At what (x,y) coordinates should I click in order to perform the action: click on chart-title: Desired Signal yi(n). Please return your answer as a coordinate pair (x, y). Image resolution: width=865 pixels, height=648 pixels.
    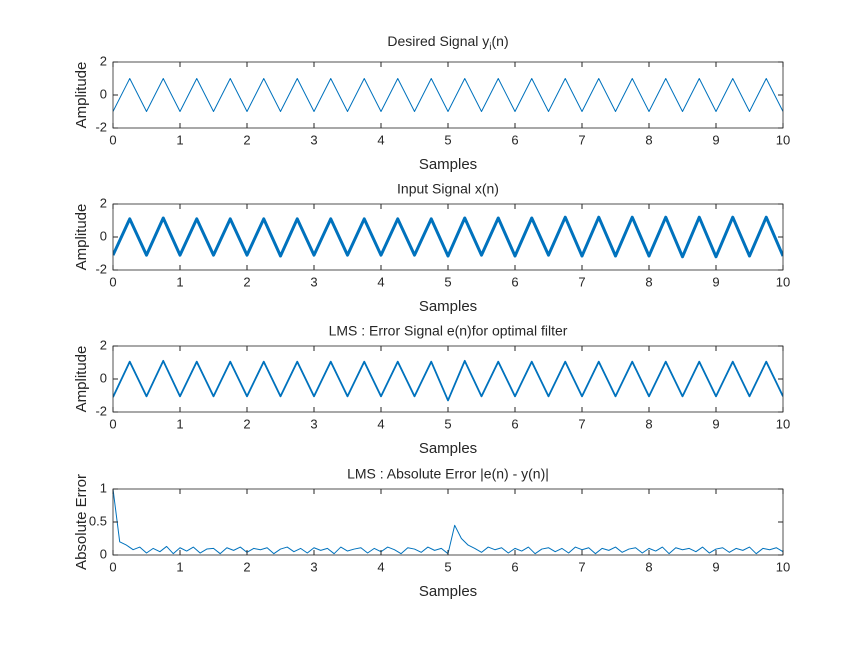
    Looking at the image, I should click on (447, 43).